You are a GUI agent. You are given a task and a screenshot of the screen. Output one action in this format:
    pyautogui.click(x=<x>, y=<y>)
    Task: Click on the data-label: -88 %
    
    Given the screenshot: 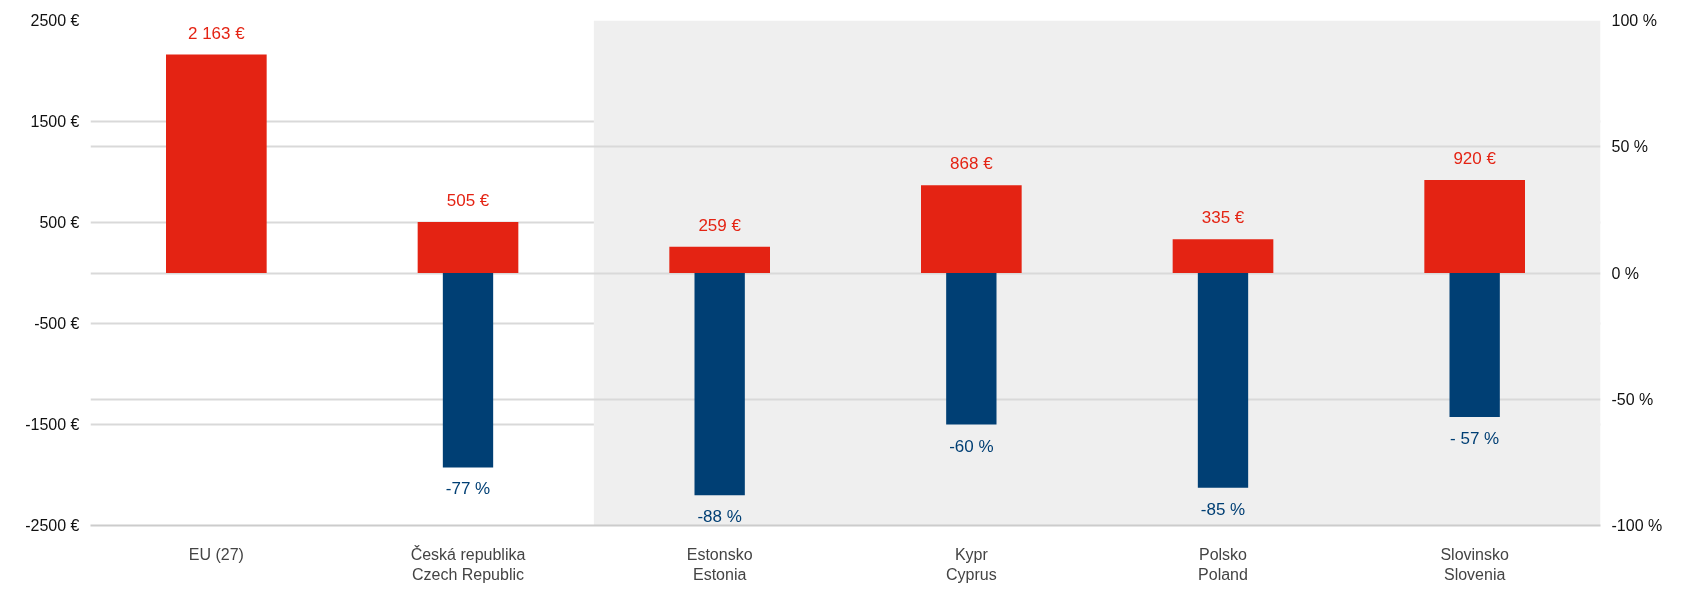 What is the action you would take?
    pyautogui.click(x=719, y=517)
    